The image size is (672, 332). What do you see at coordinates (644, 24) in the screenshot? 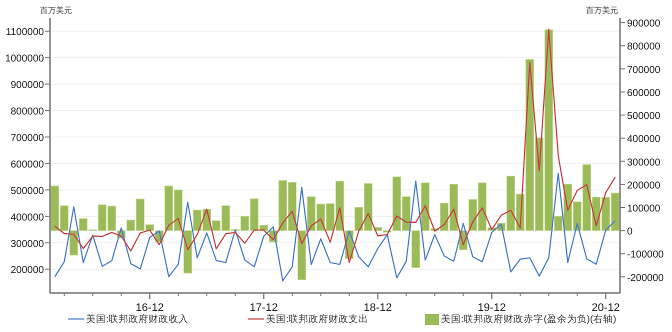
I see `y2-tick-label: 900000` at bounding box center [644, 24].